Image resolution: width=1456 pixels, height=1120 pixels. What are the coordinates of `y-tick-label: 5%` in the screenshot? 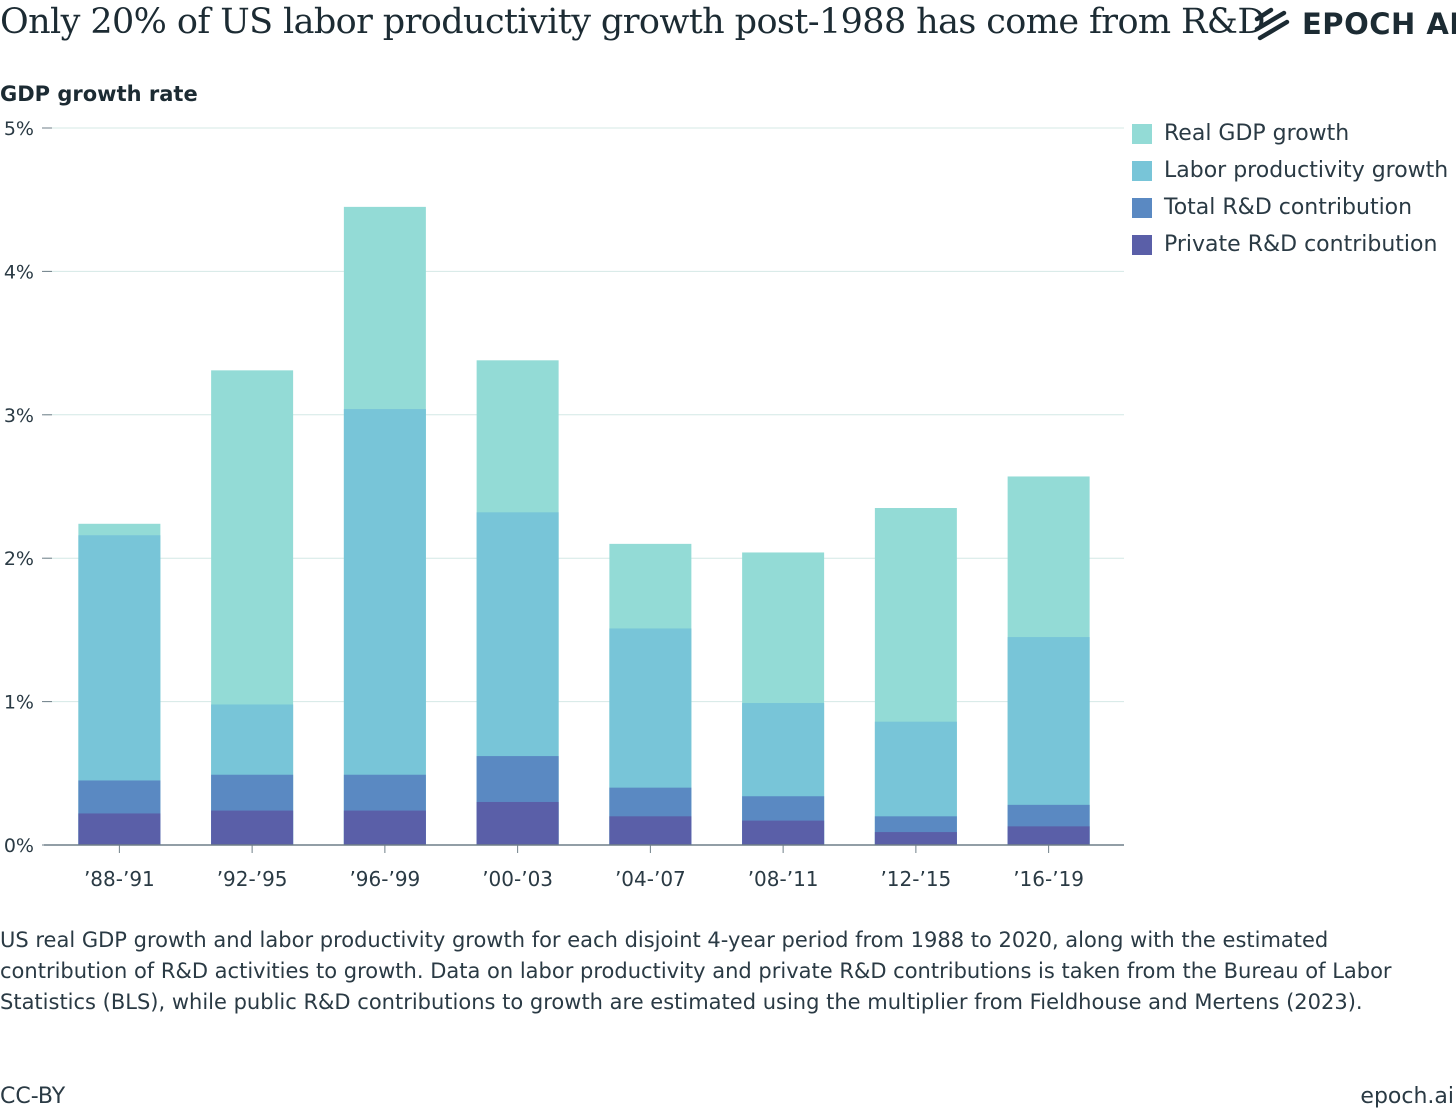 It's located at (19, 129).